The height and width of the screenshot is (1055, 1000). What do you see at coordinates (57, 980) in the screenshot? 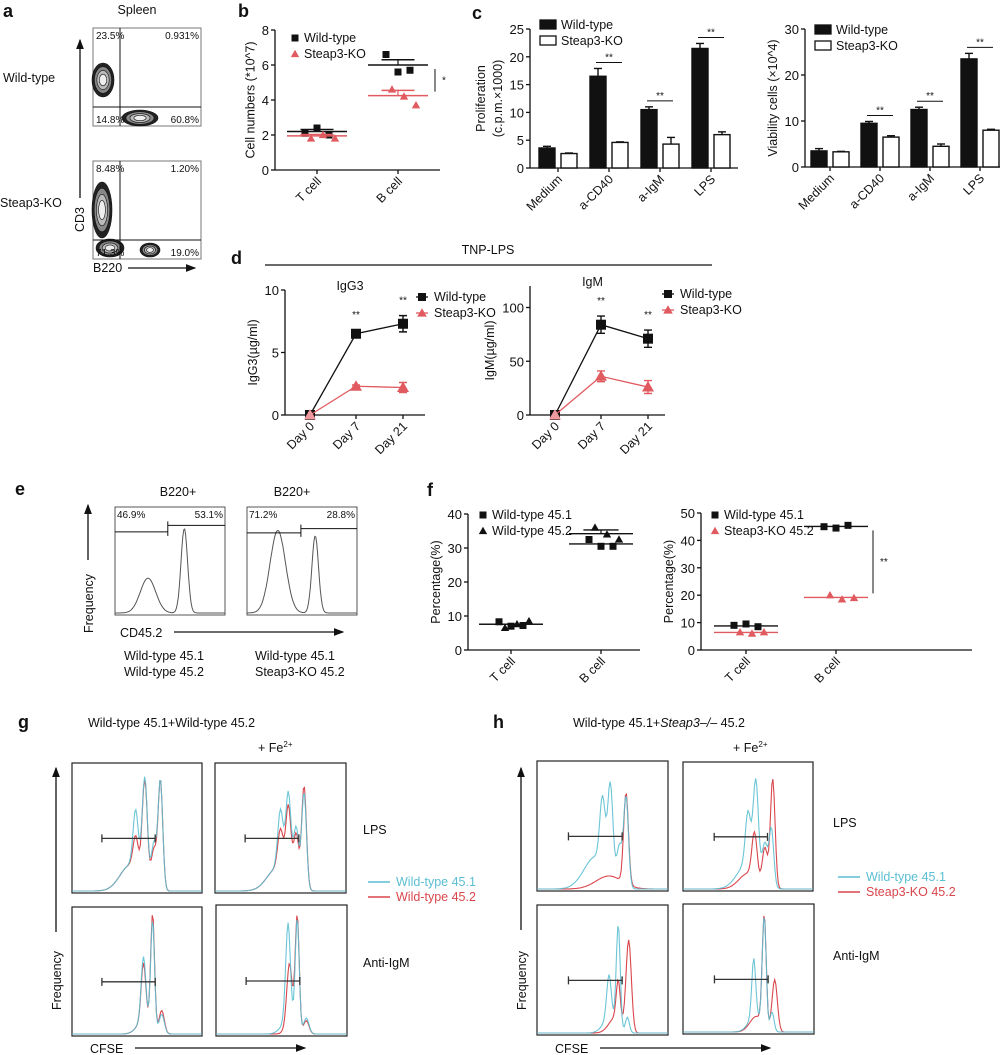
I see `y-axis-label: Frequency` at bounding box center [57, 980].